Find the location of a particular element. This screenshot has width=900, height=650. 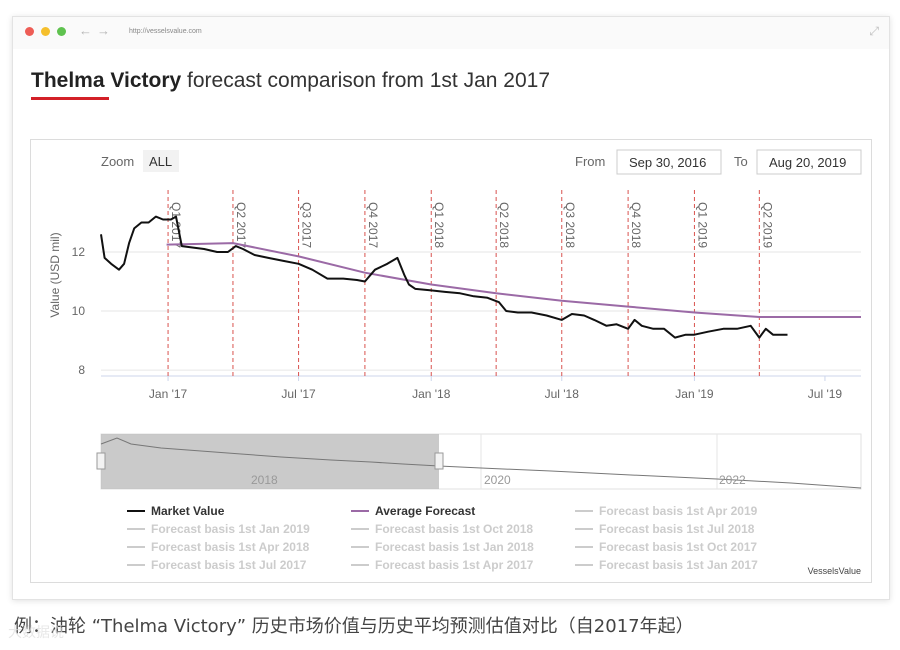

legend-label: Forecast basis 1st Oct 2018 is located at coordinates (454, 529).